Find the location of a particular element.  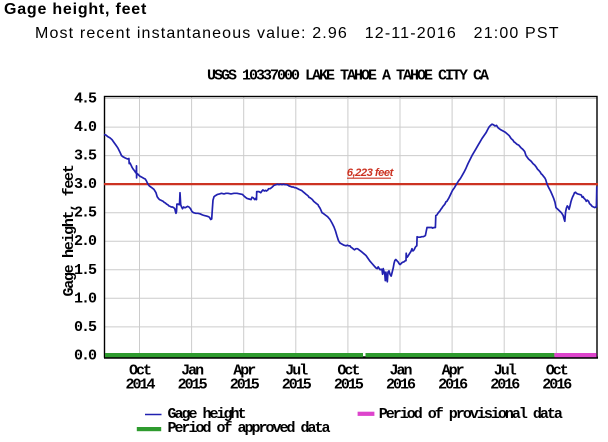

svg-text: 3.5 is located at coordinates (85, 156).